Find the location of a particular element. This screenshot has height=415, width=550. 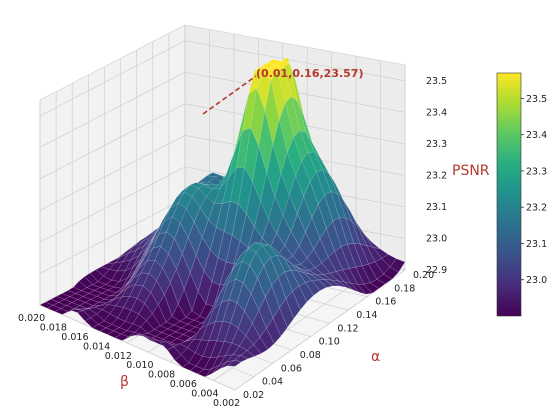

psnr-tick-label: 23.4 is located at coordinates (436, 112).